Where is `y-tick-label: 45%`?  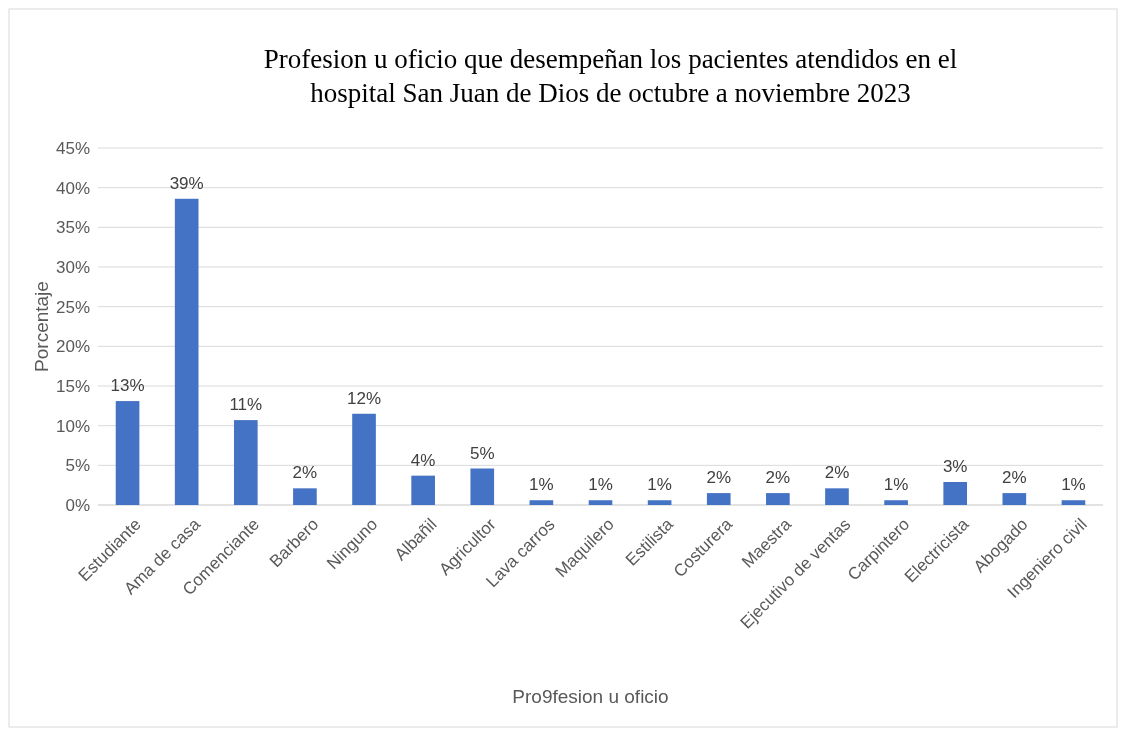
y-tick-label: 45% is located at coordinates (72, 148).